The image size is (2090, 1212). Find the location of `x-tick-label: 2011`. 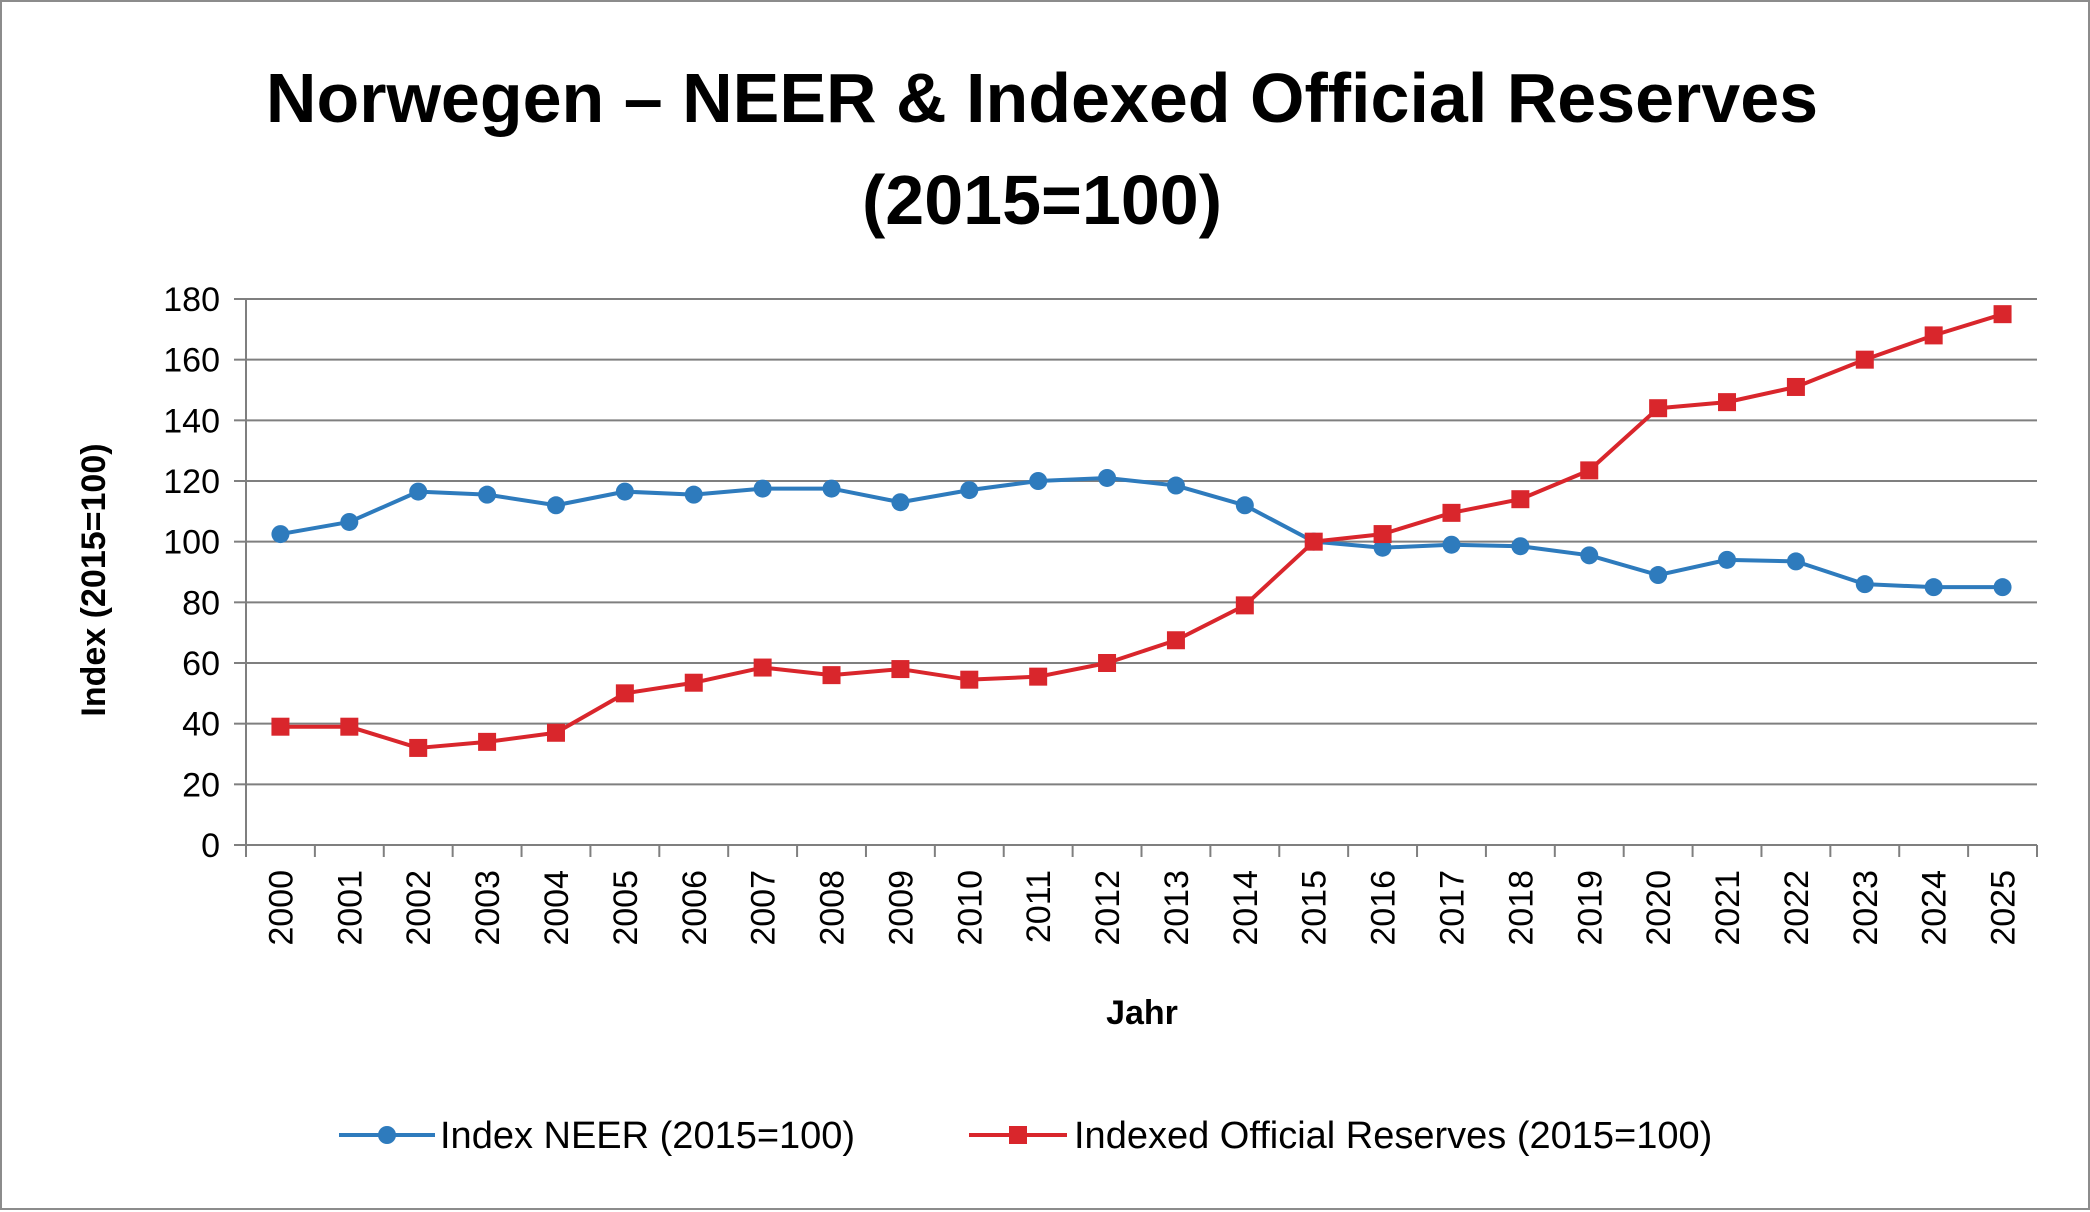

x-tick-label: 2011 is located at coordinates (1039, 906).